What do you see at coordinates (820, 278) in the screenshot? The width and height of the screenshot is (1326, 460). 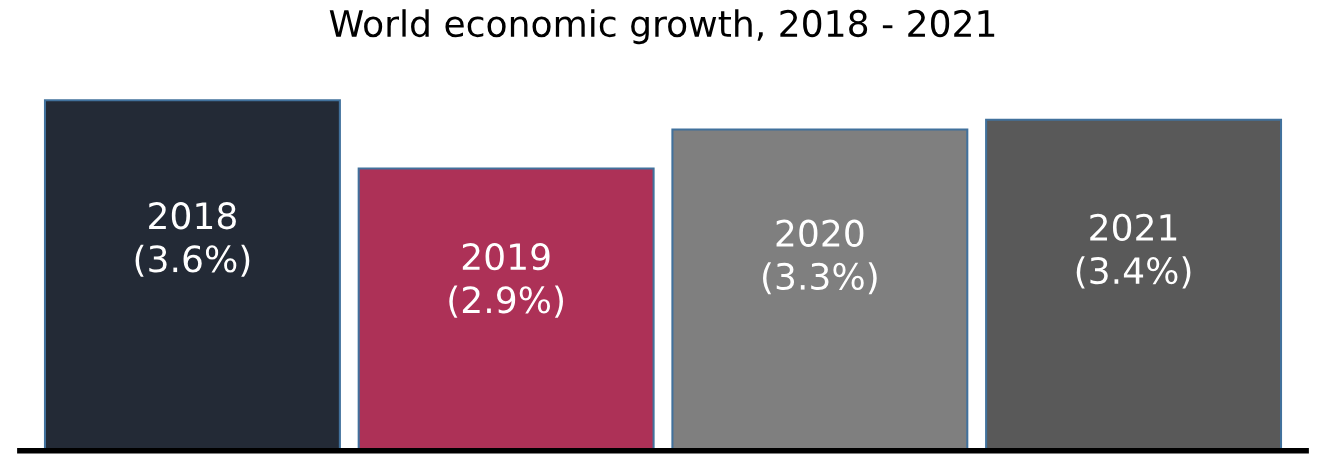 I see `data-label: (3.3%)` at bounding box center [820, 278].